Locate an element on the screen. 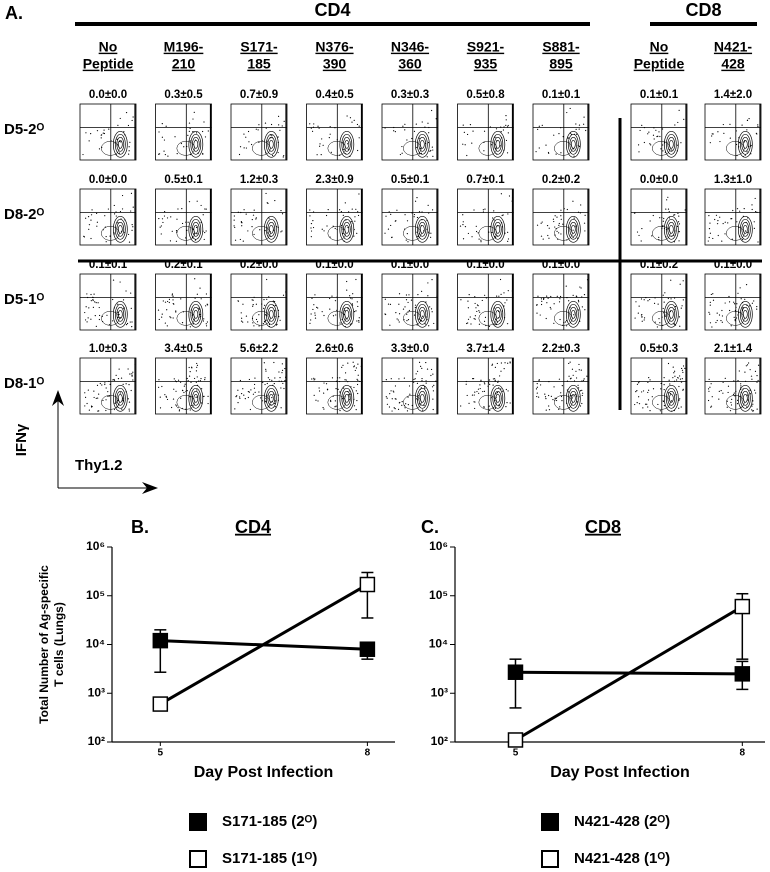  x-axis-label: Day Post Infection is located at coordinates (620, 772).